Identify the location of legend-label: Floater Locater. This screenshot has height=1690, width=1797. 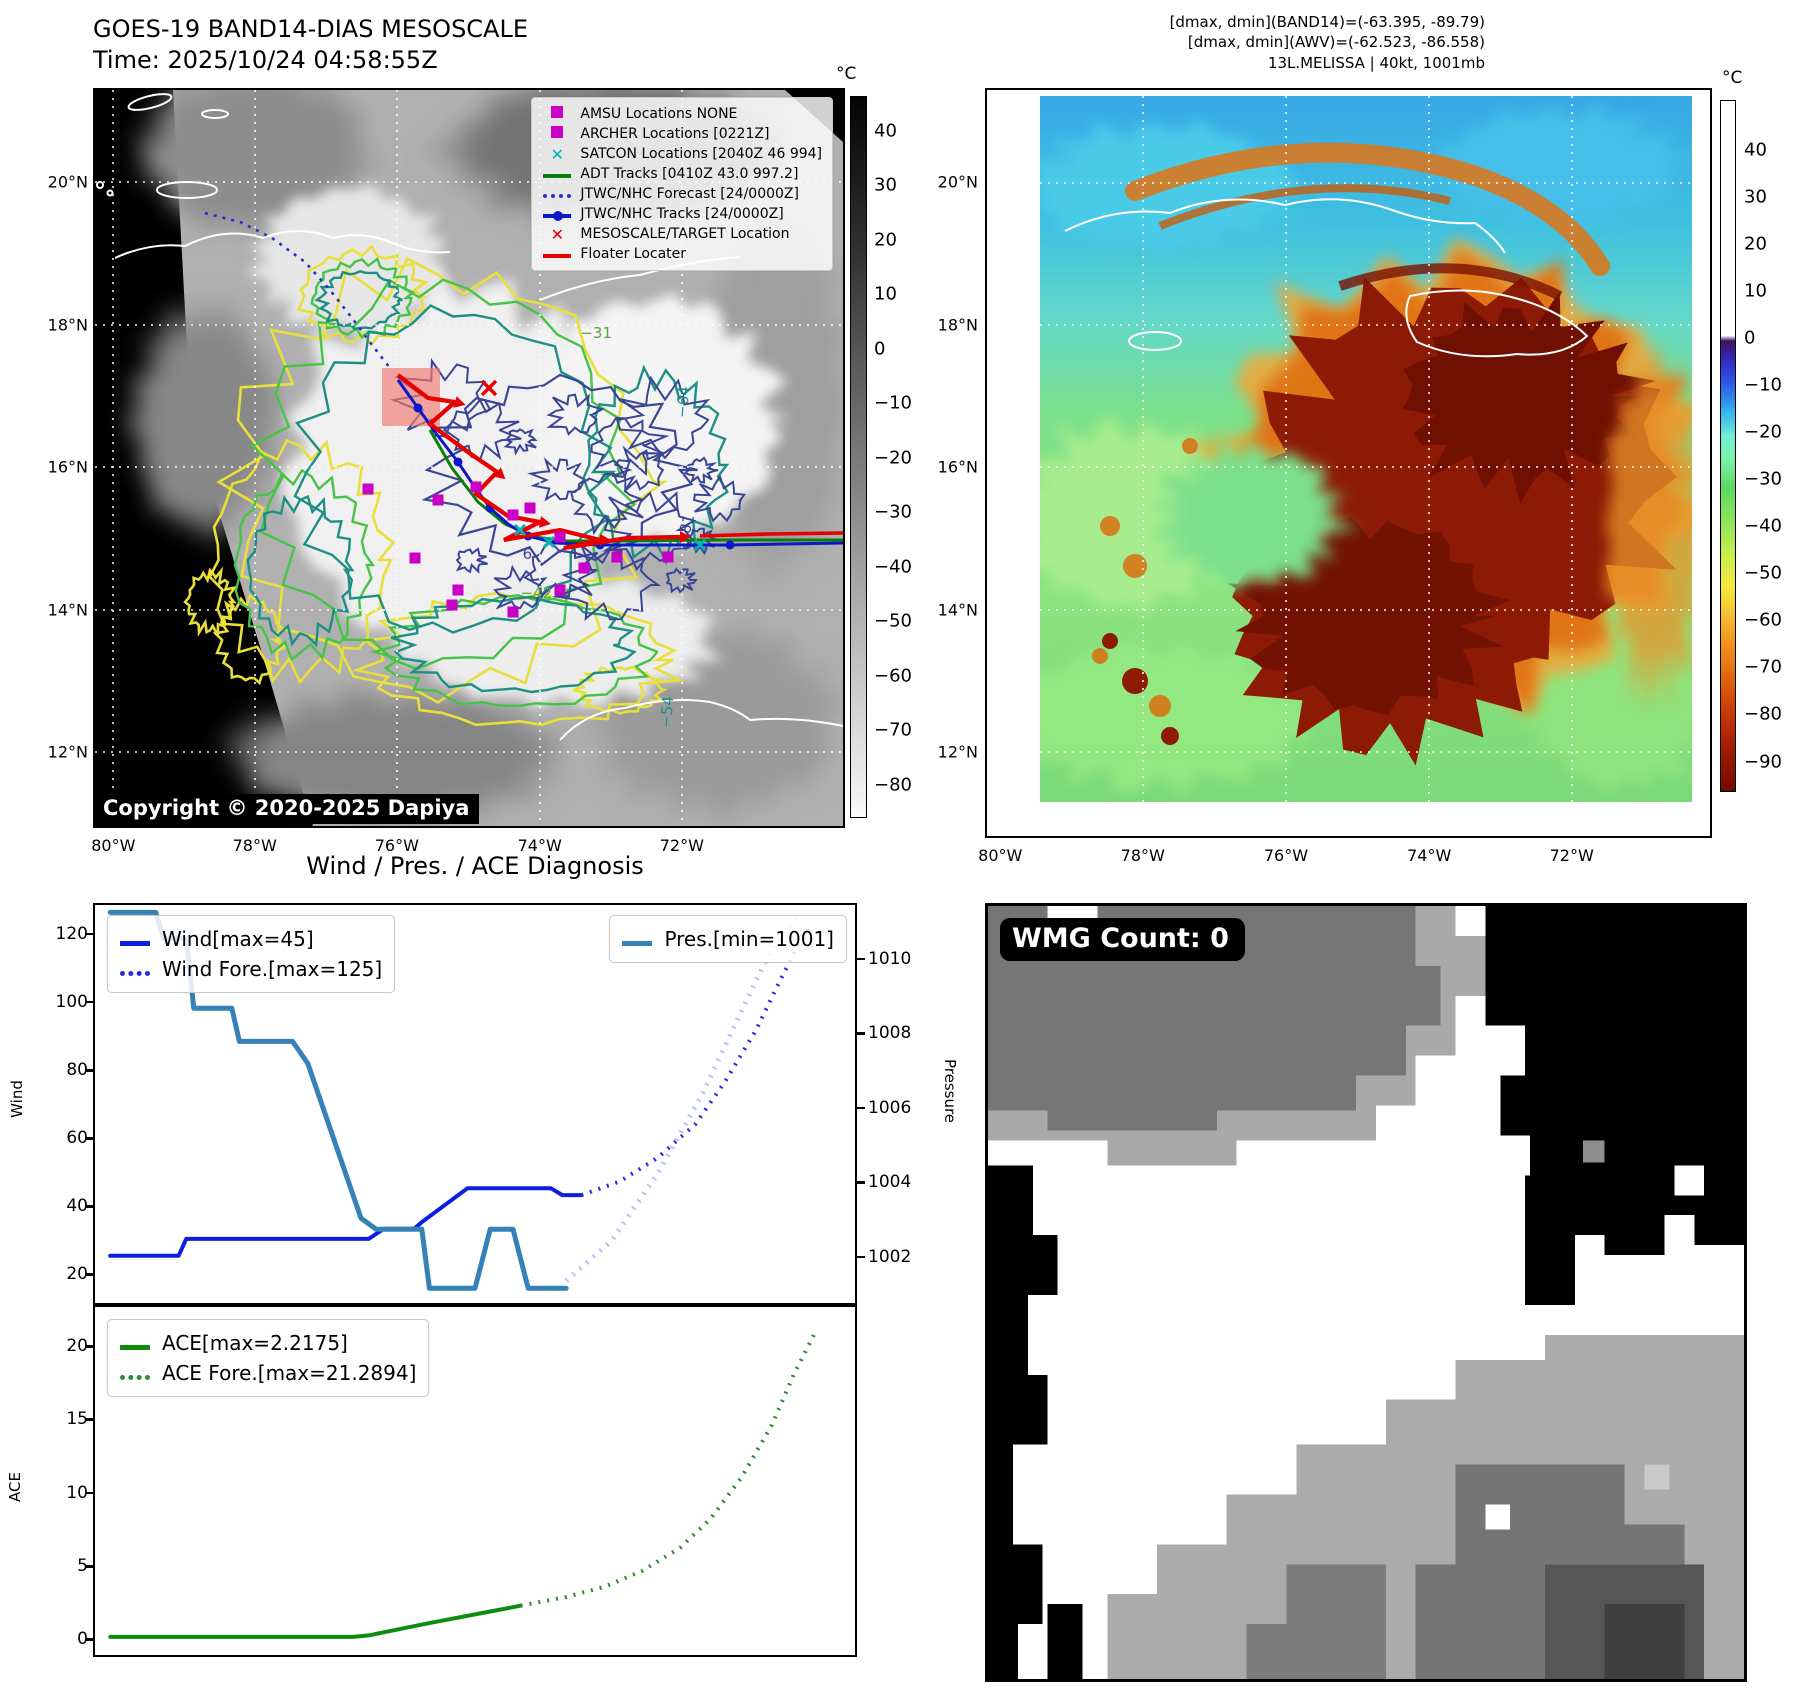
(633, 254).